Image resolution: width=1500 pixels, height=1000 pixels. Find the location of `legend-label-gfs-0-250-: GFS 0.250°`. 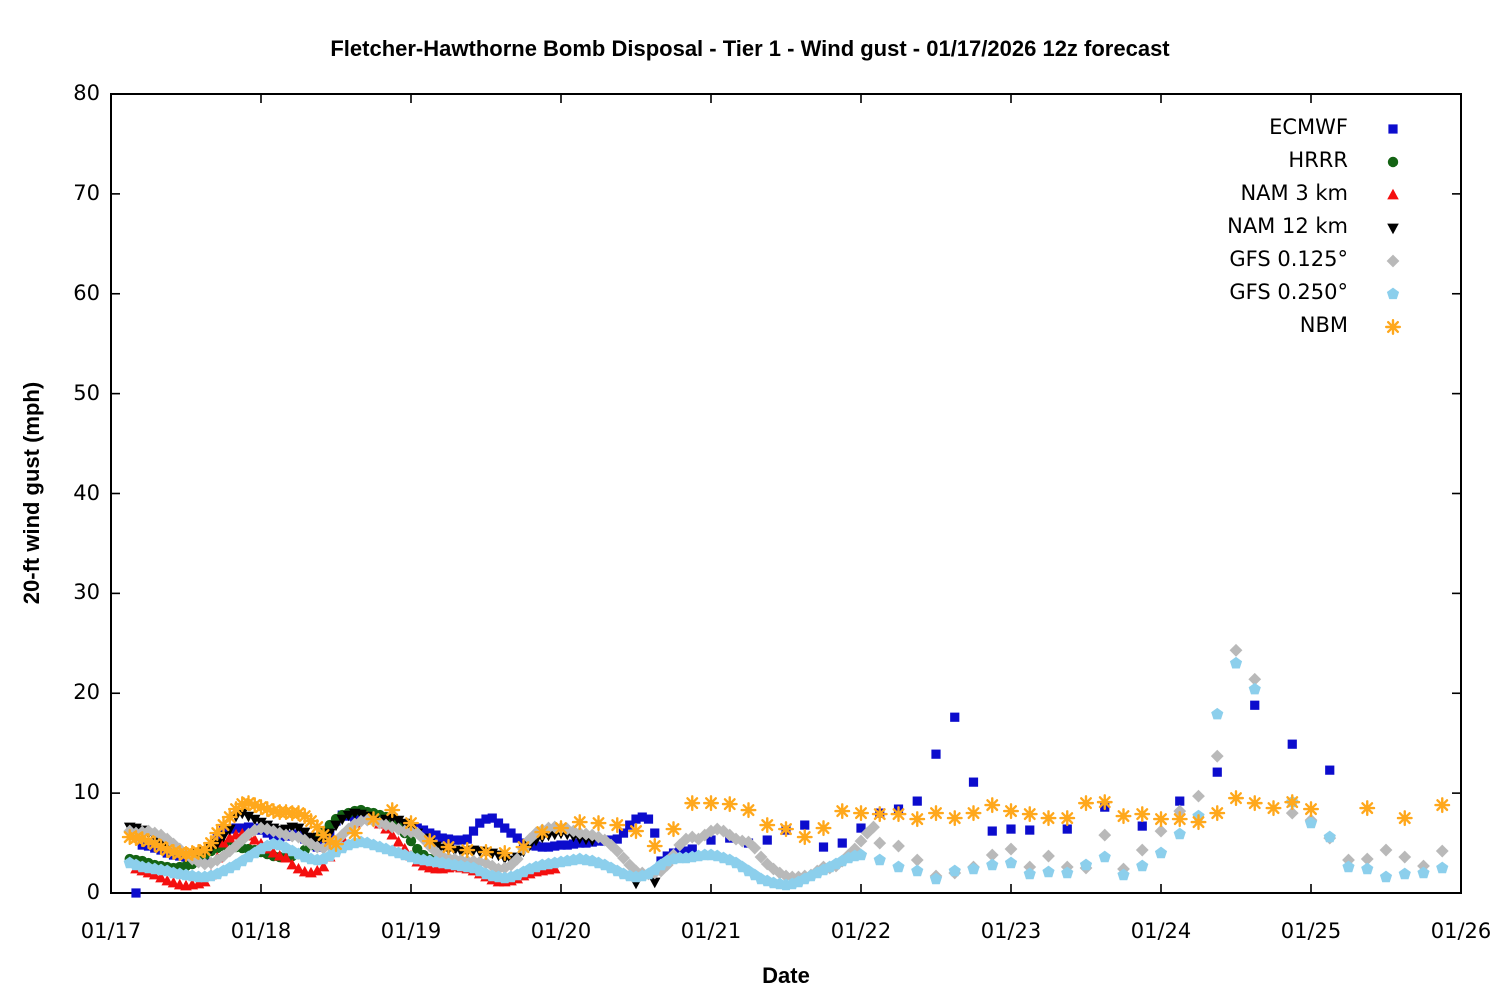

legend-label-gfs-0-250-: GFS 0.250° is located at coordinates (1288, 292).